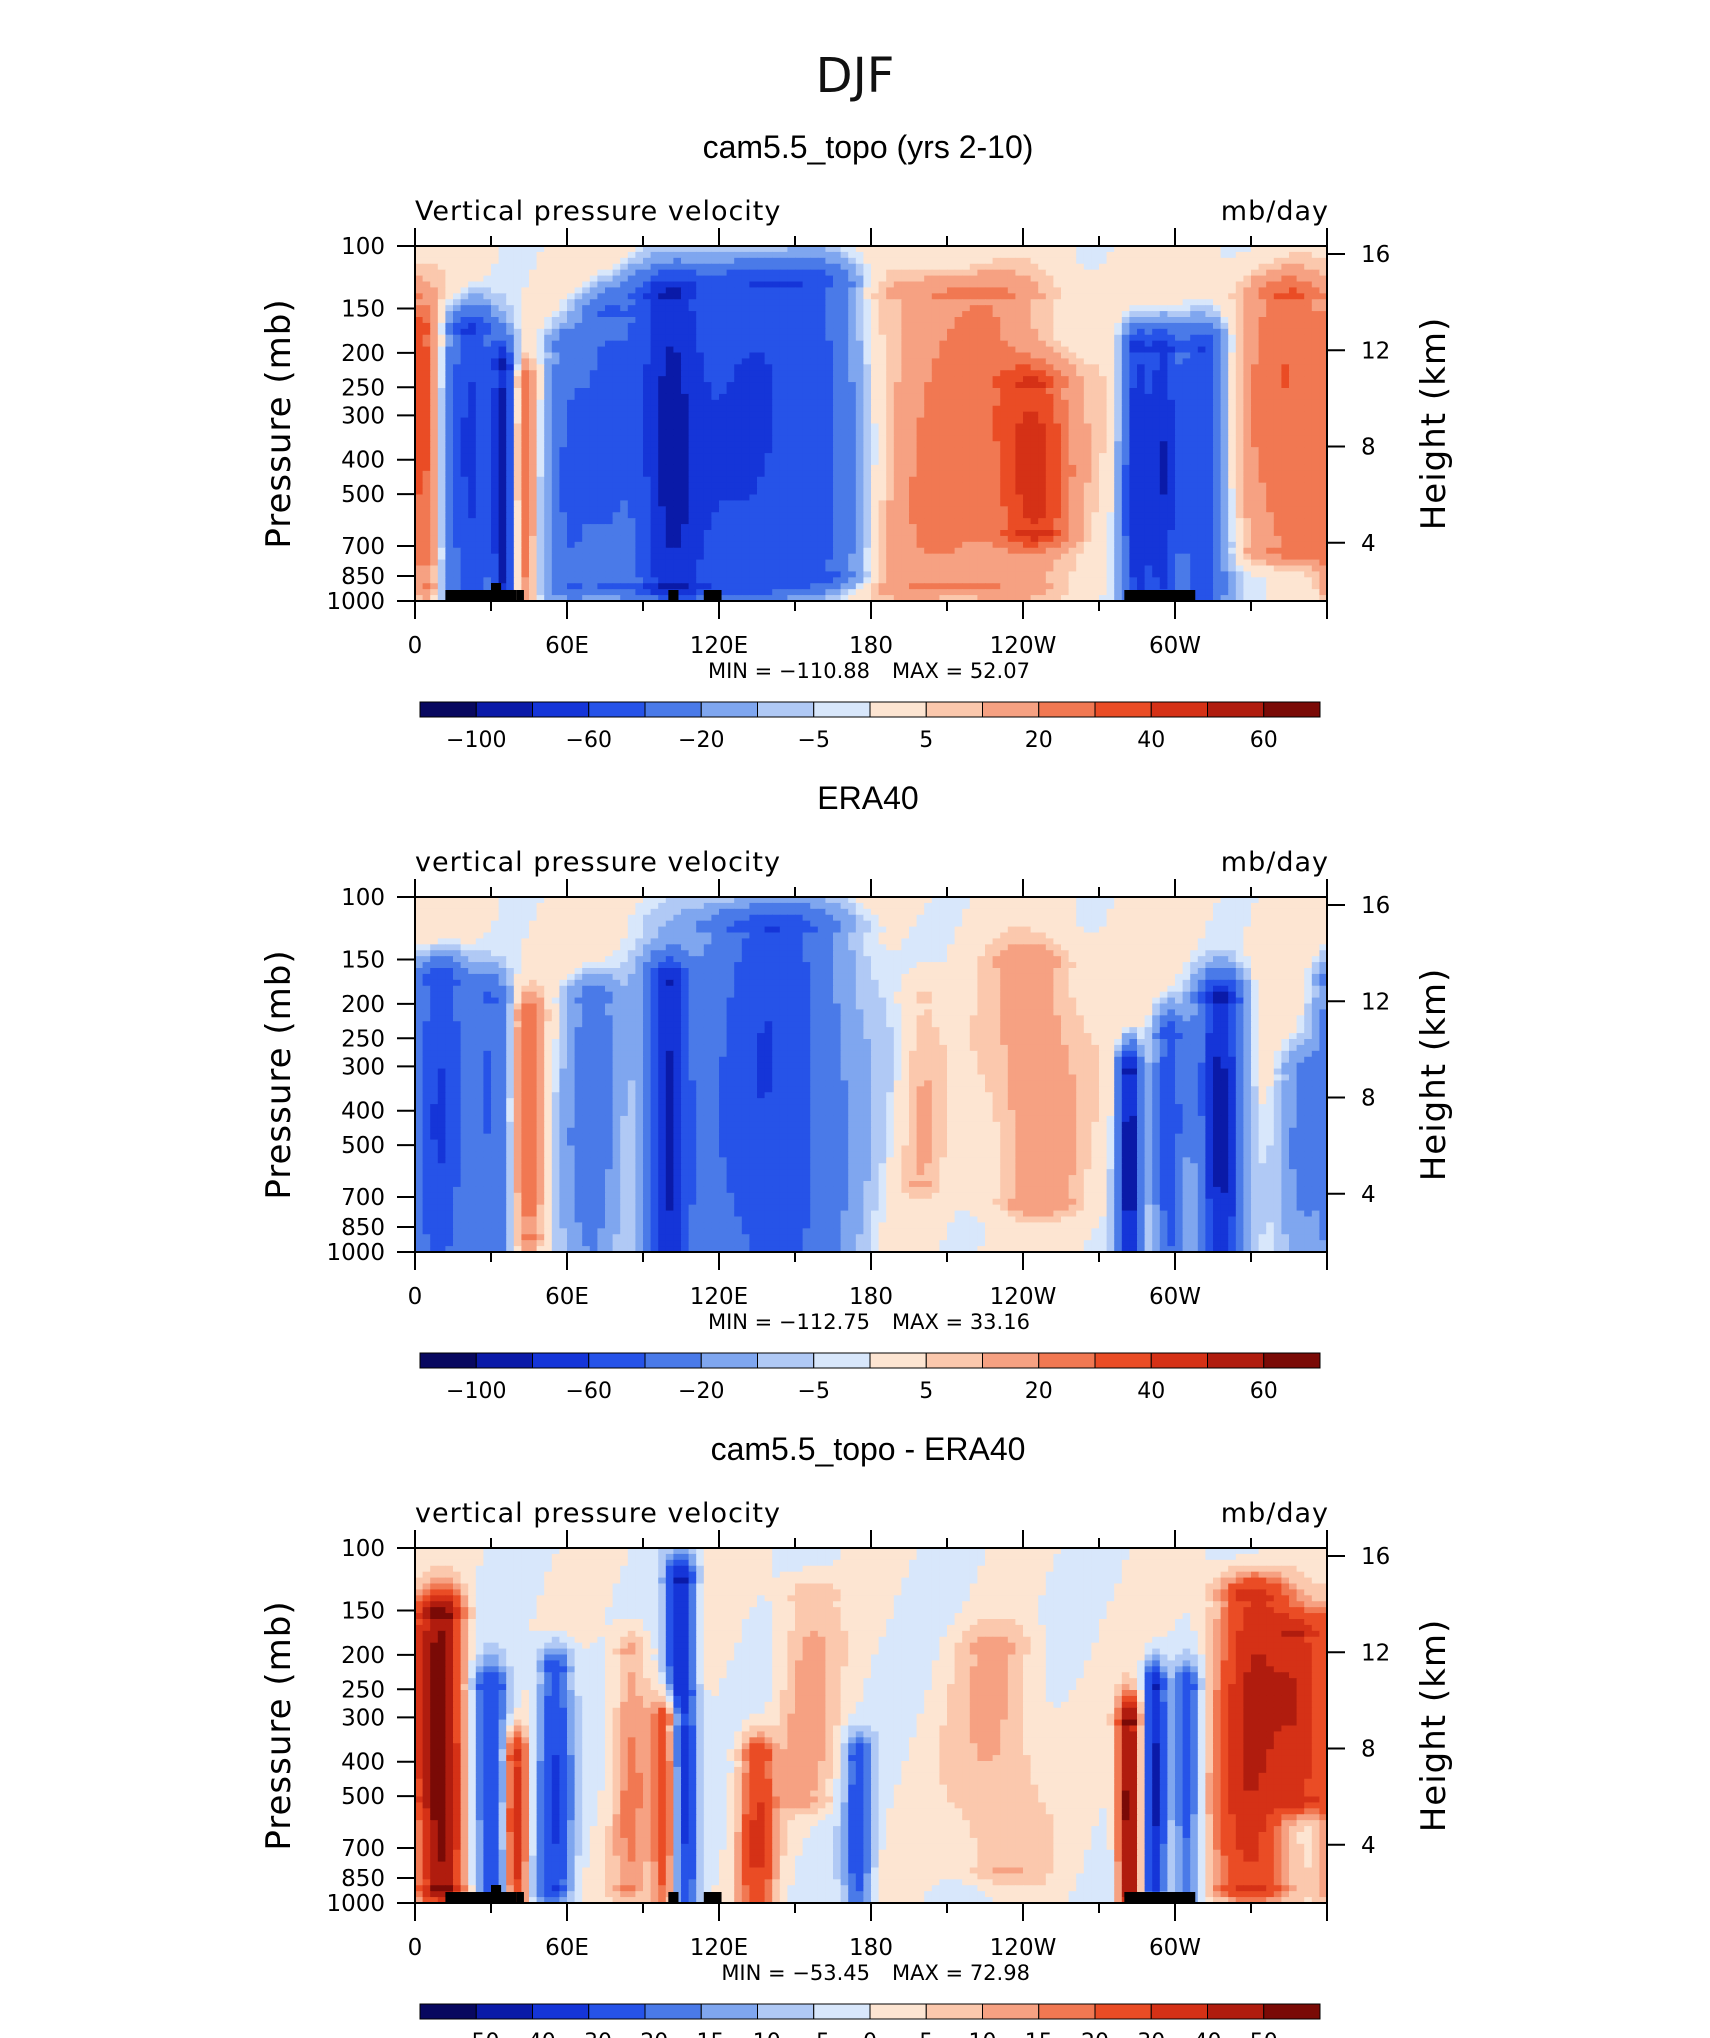  What do you see at coordinates (598, 211) in the screenshot?
I see `field-label: Vertical pressure velocity` at bounding box center [598, 211].